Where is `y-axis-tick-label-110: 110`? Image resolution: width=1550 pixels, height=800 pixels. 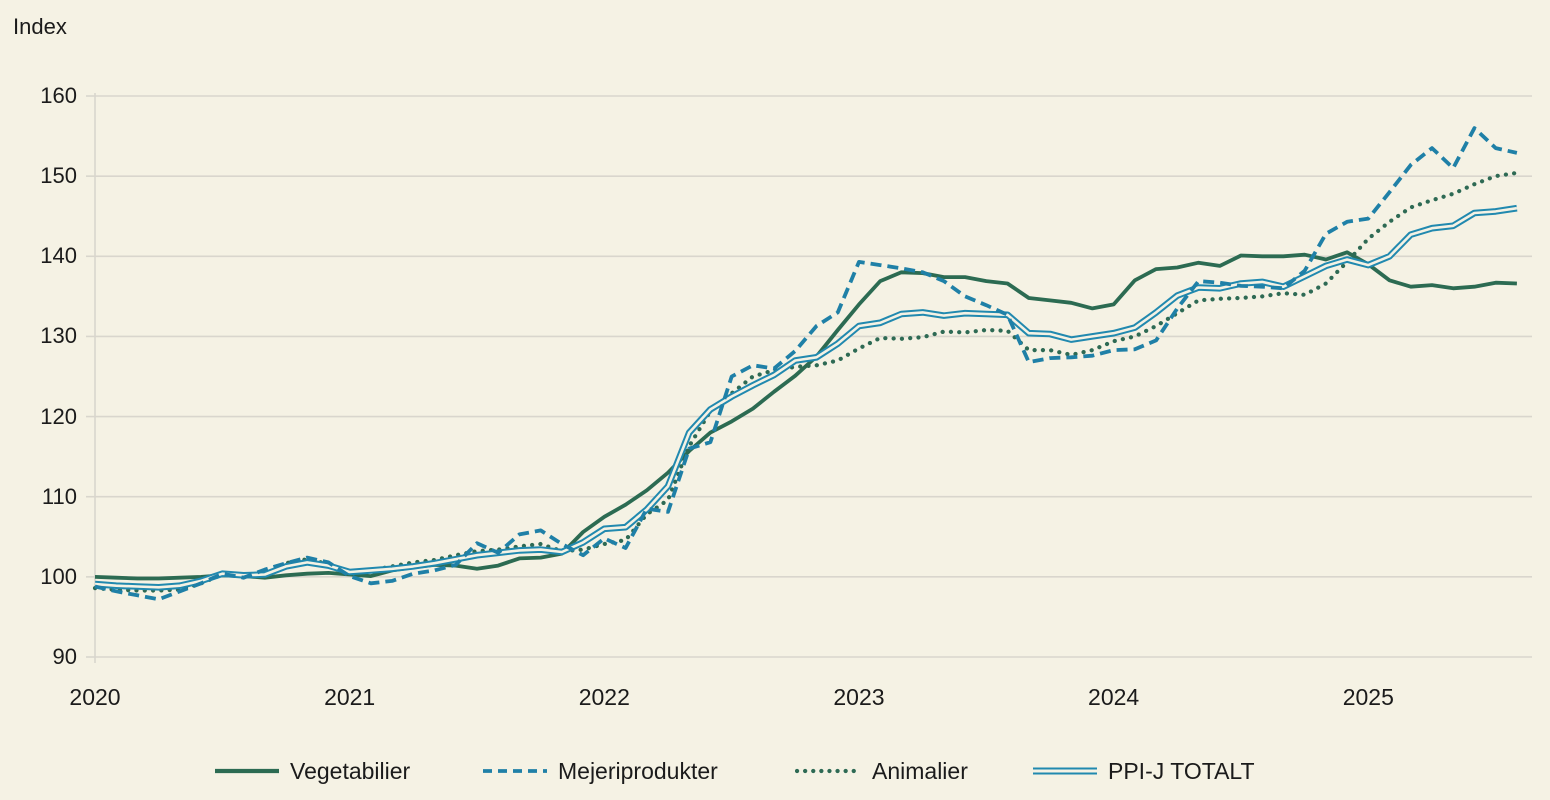 y-axis-tick-label-110: 110 is located at coordinates (59, 496).